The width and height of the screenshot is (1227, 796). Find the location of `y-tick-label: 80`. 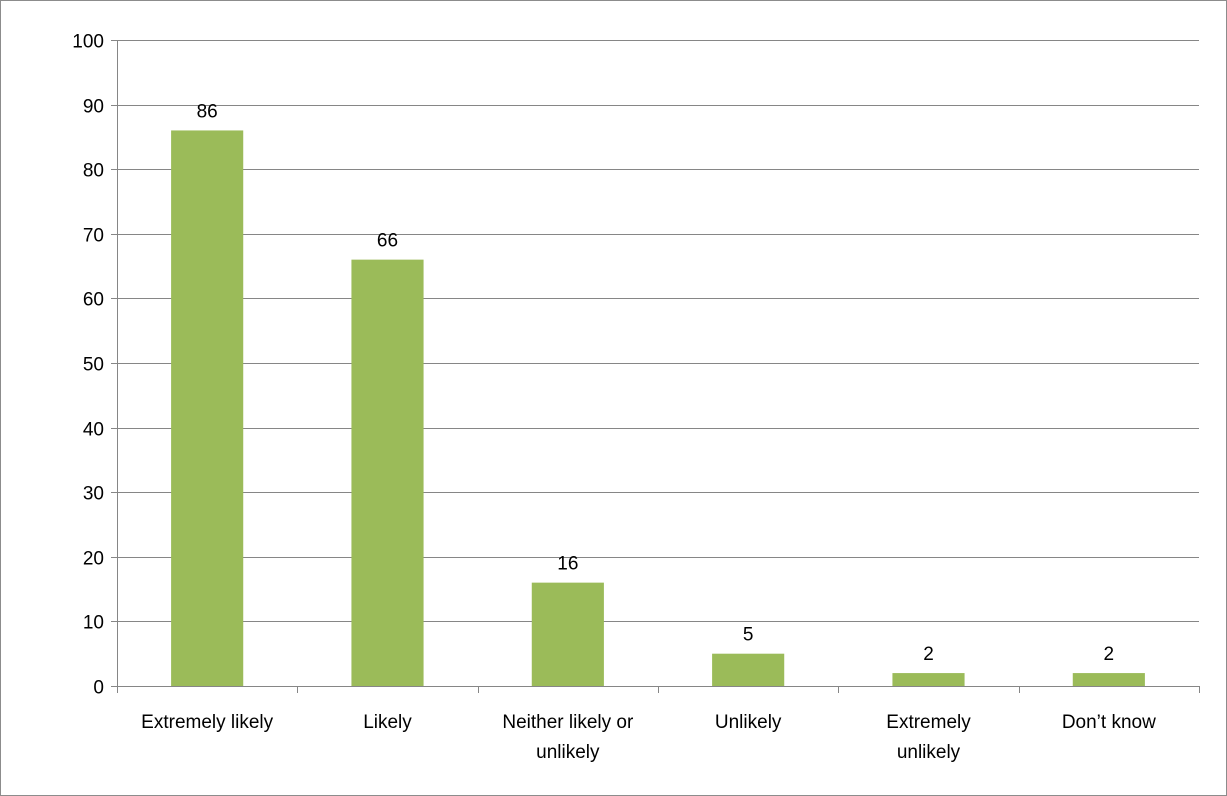

y-tick-label: 80 is located at coordinates (93, 171).